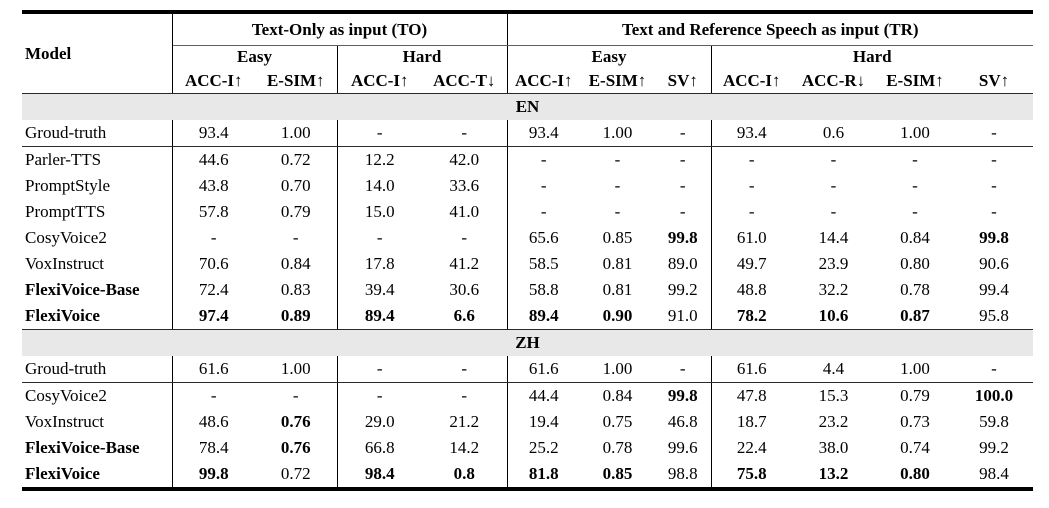  I want to click on value-cell: 15.3, so click(833, 395).